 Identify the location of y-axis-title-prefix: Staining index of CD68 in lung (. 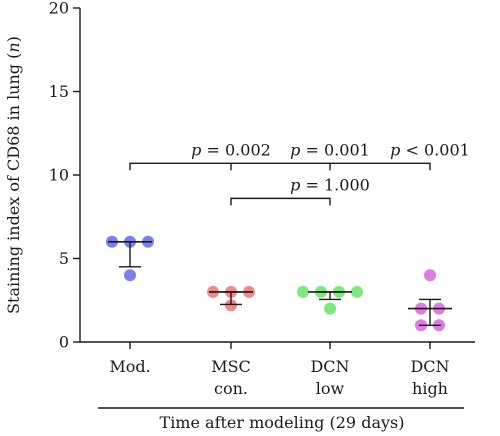
(13, 183).